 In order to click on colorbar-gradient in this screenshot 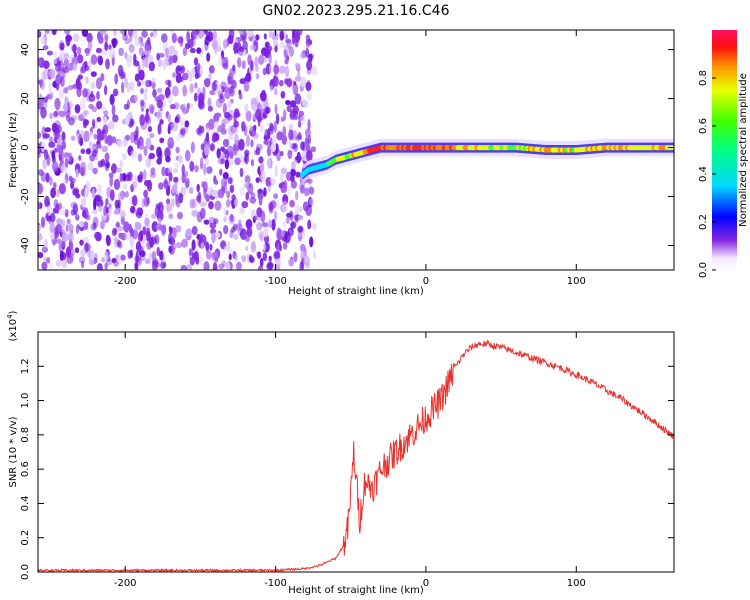, I will do `click(724, 150)`.